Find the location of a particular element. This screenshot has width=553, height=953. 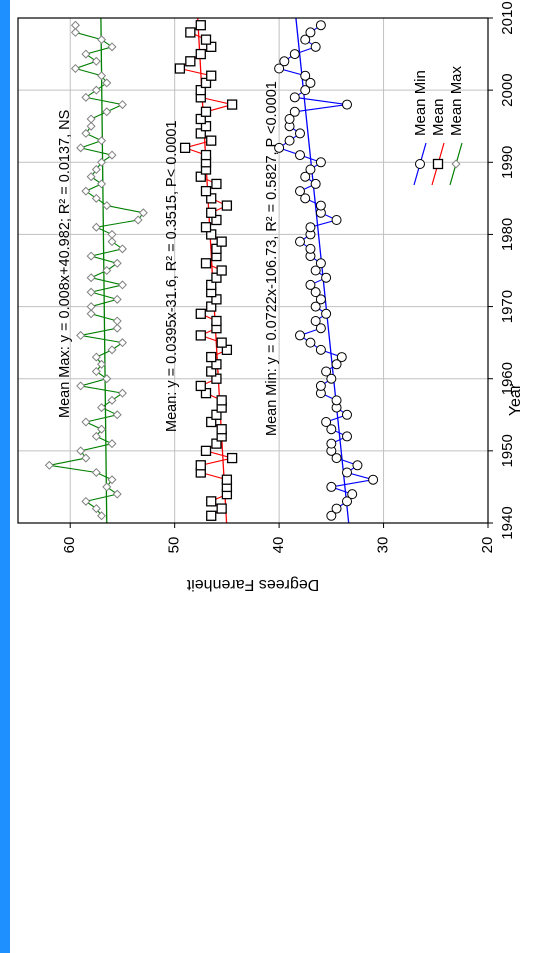

point-2-2009 is located at coordinates (320, 25).